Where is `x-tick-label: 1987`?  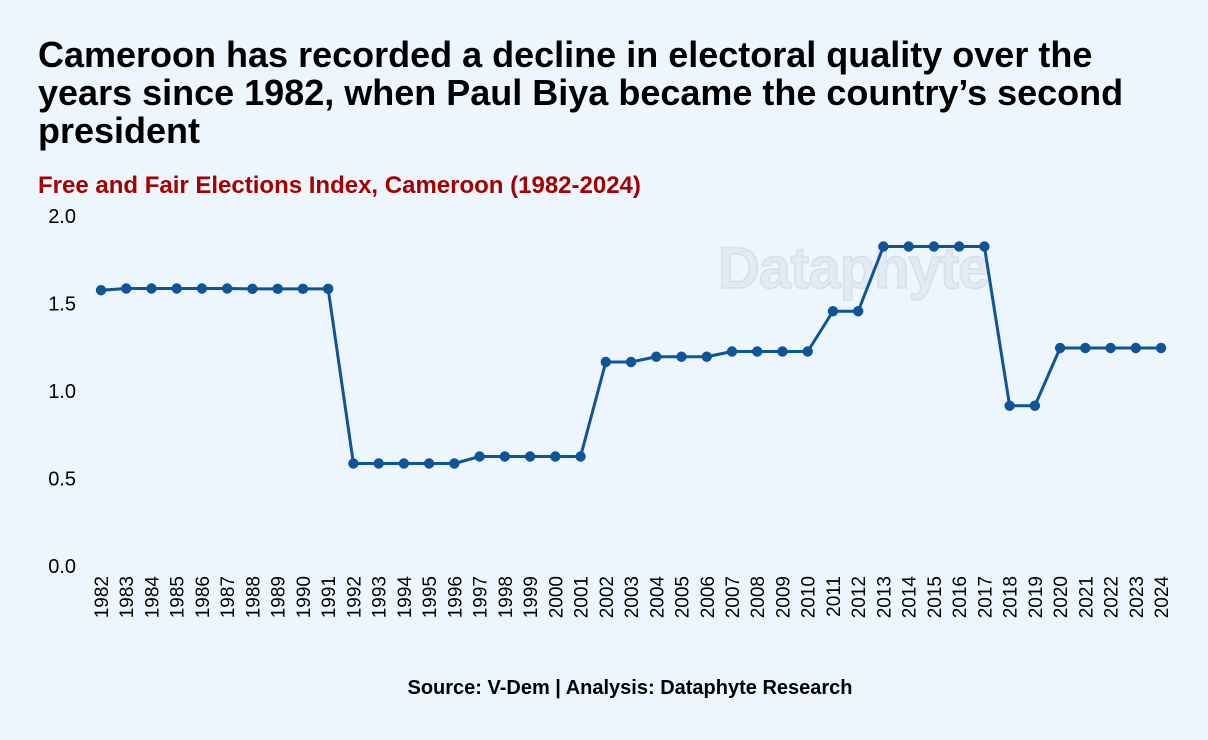 x-tick-label: 1987 is located at coordinates (228, 597).